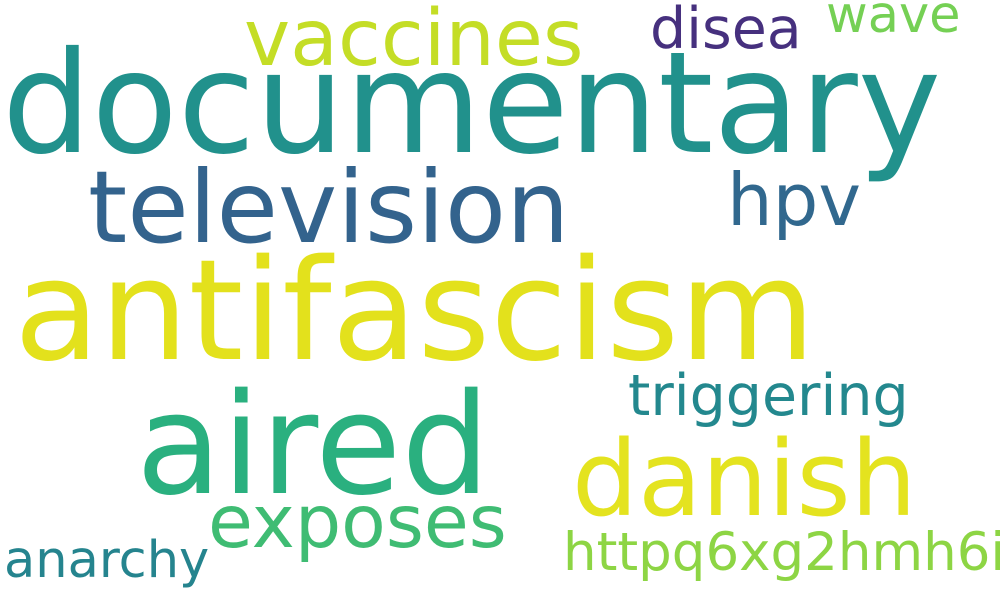  What do you see at coordinates (357, 522) in the screenshot?
I see `word-exposes: exposes` at bounding box center [357, 522].